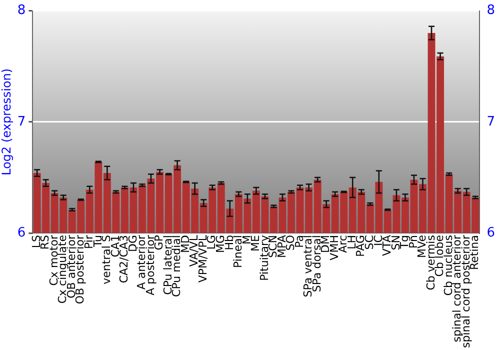 The height and width of the screenshot is (350, 500). What do you see at coordinates (21, 122) in the screenshot?
I see `y-tick-label: 7` at bounding box center [21, 122].